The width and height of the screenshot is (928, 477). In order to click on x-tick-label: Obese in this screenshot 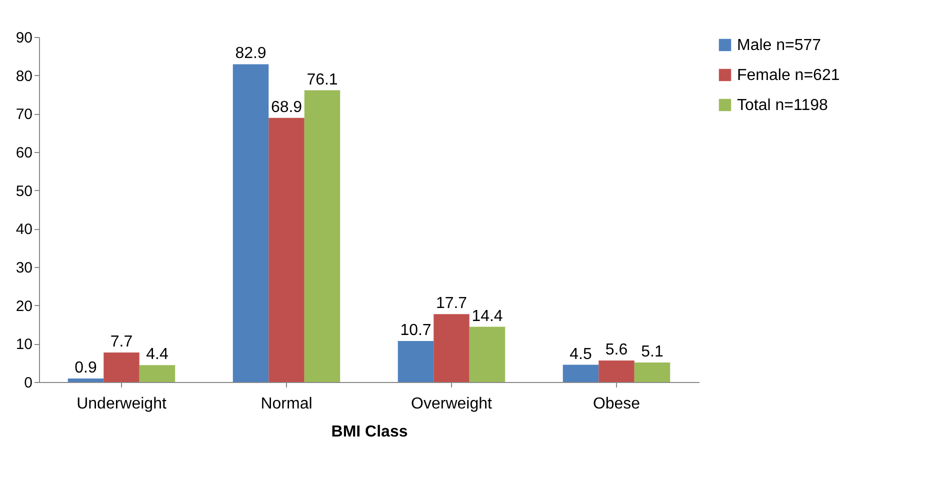, I will do `click(616, 404)`.